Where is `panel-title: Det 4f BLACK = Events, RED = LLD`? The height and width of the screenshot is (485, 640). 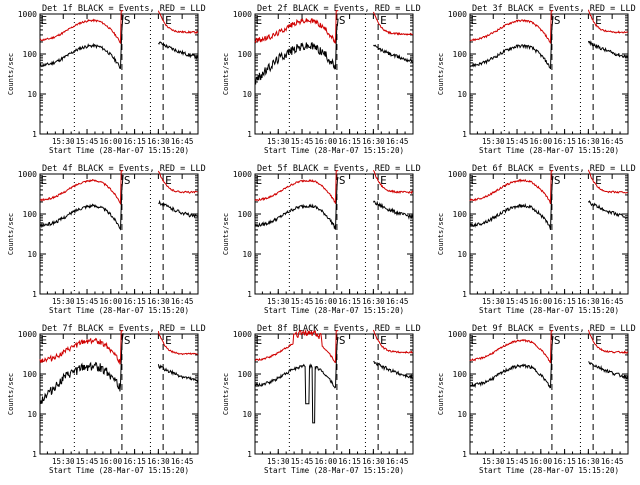 panel-title: Det 4f BLACK = Events, RED = LLD is located at coordinates (124, 169).